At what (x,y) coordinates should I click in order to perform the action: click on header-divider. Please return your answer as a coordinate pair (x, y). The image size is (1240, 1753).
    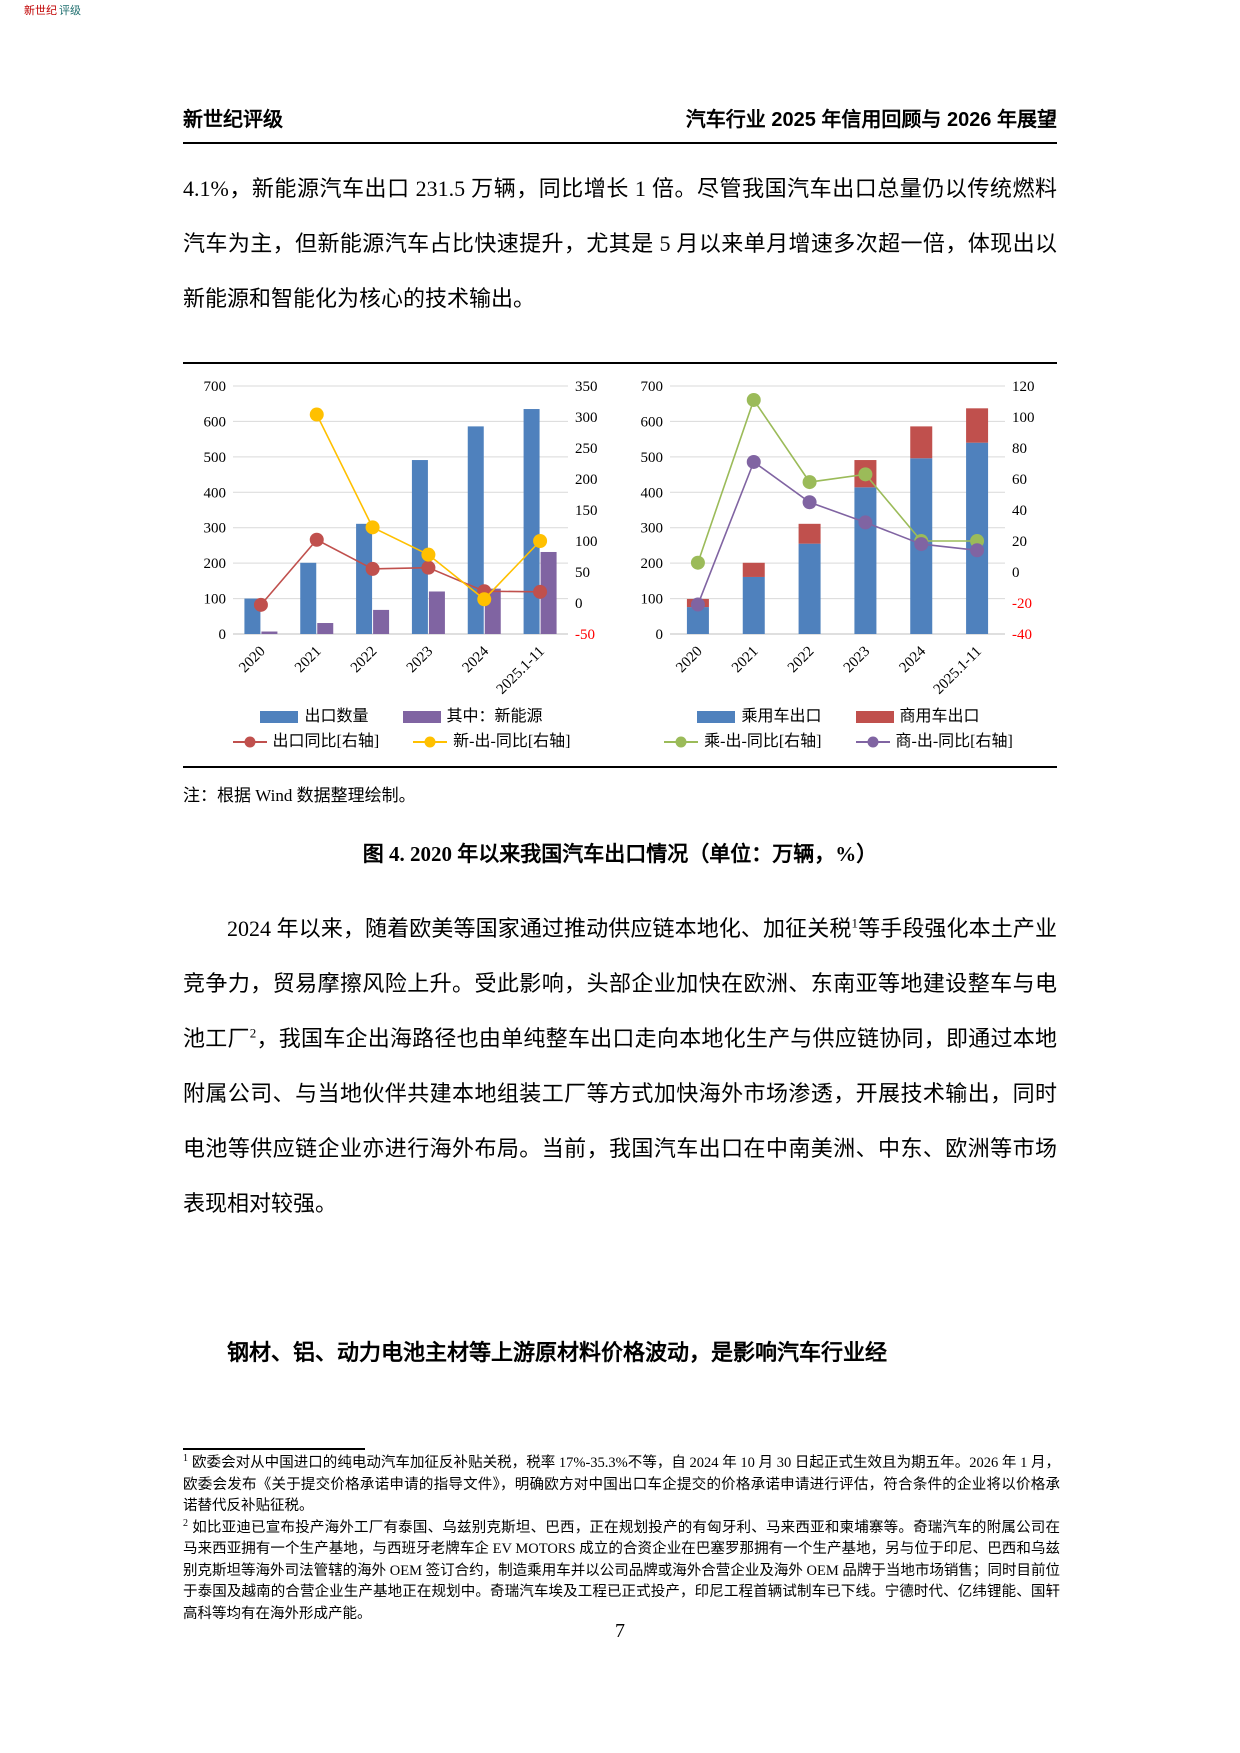
    Looking at the image, I should click on (620, 143).